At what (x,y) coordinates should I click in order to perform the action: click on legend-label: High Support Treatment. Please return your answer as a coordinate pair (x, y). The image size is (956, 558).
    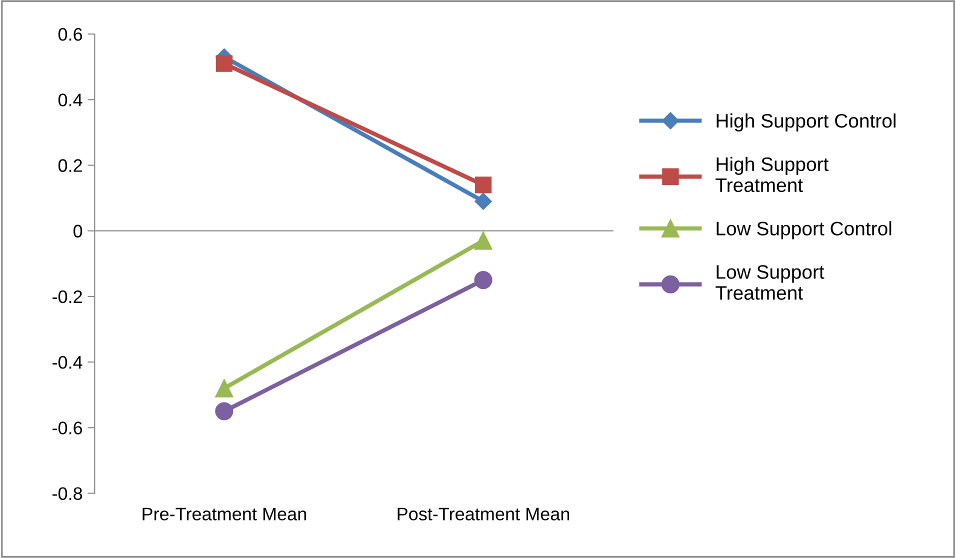
    Looking at the image, I should click on (772, 174).